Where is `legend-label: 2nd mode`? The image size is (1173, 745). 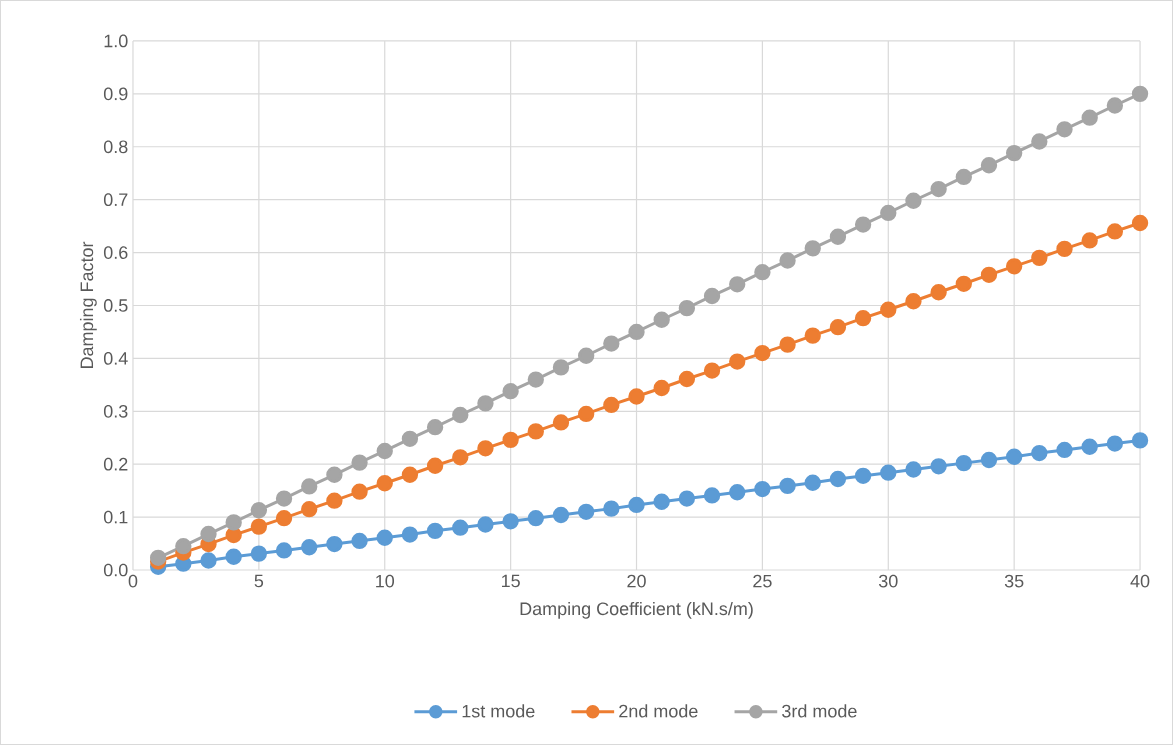 legend-label: 2nd mode is located at coordinates (658, 711).